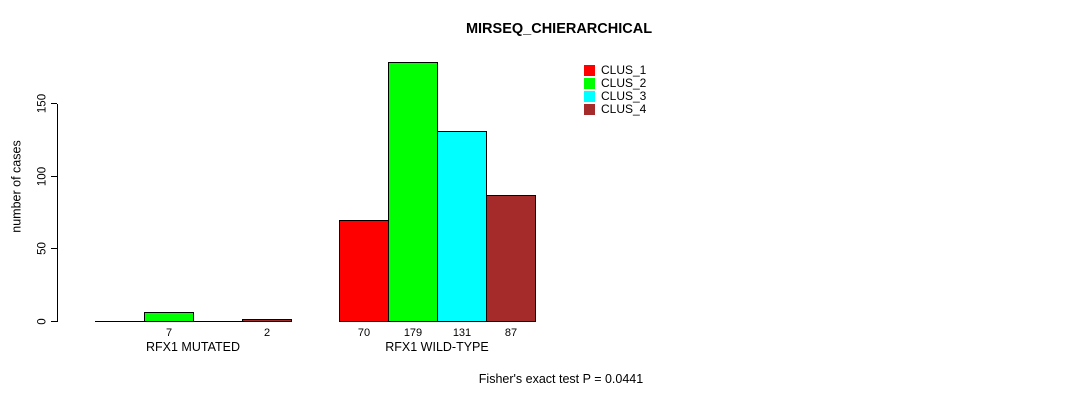  I want to click on bar-value-label: 7, so click(169, 333).